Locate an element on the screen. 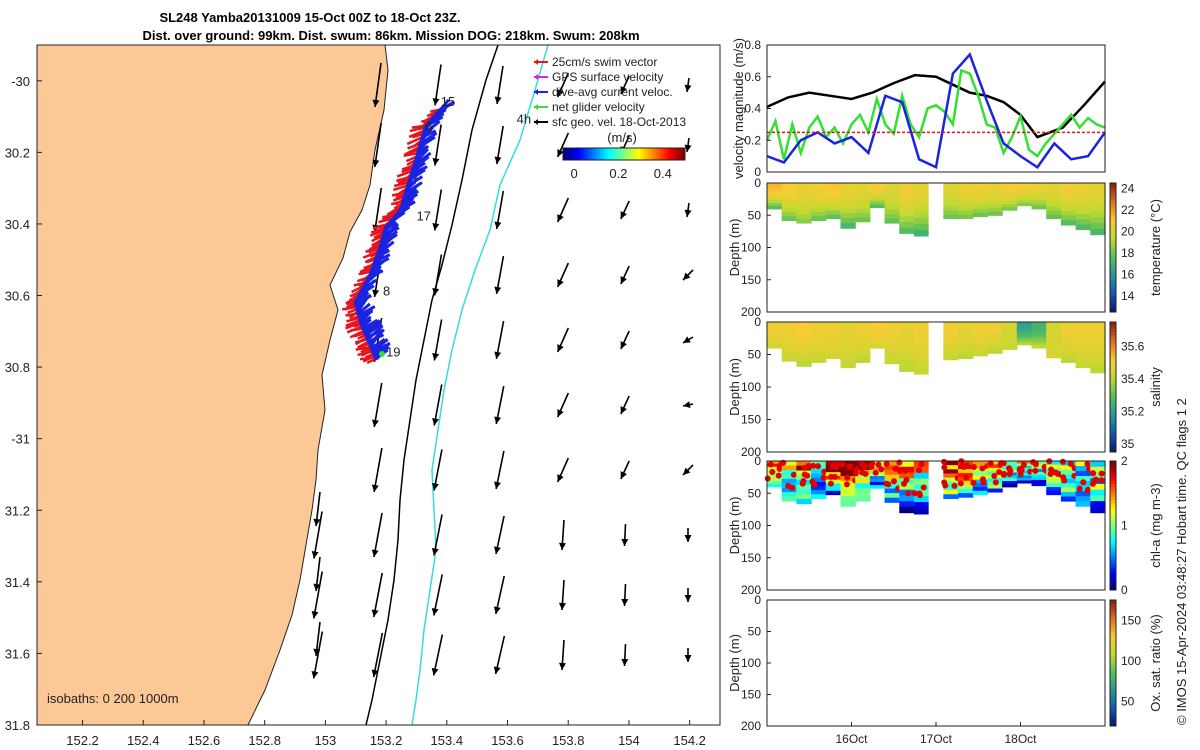  y-tick-label: 200 is located at coordinates (751, 312).